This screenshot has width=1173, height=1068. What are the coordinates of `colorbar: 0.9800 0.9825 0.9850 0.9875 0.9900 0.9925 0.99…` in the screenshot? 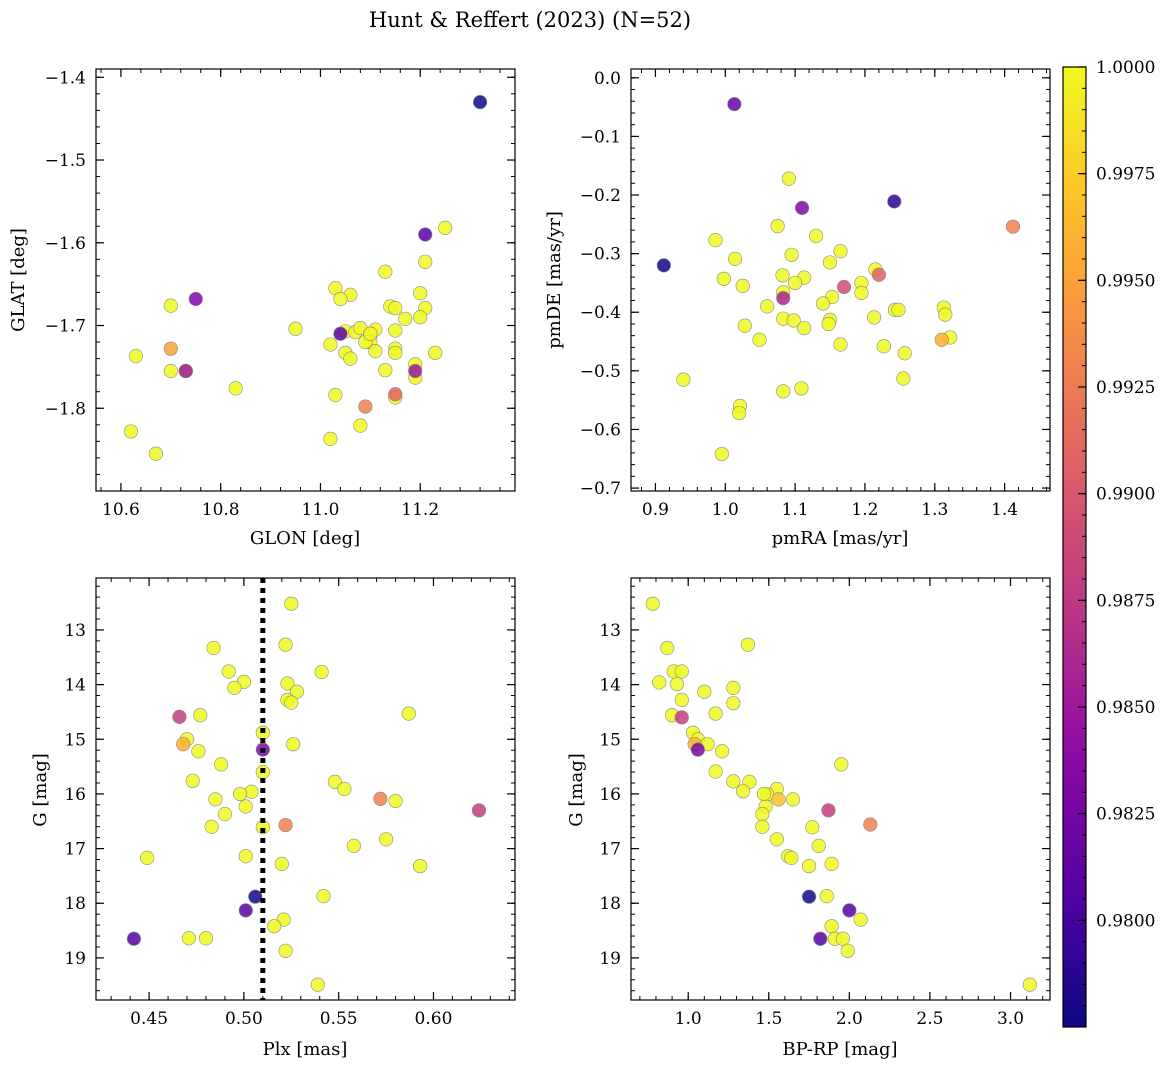 It's located at (1108, 543).